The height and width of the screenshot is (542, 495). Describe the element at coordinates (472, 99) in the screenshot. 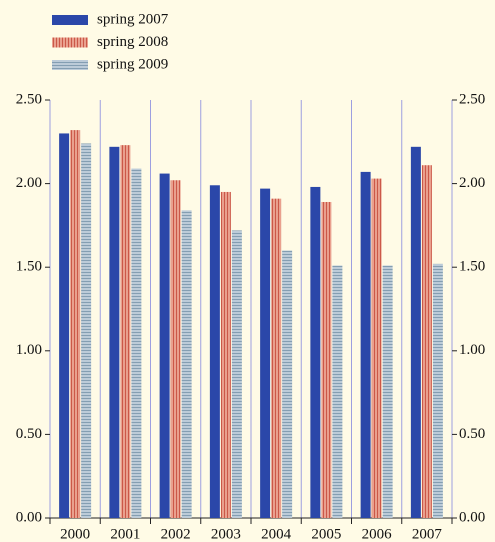

I see `y2-tick-label: 2.50` at that location.